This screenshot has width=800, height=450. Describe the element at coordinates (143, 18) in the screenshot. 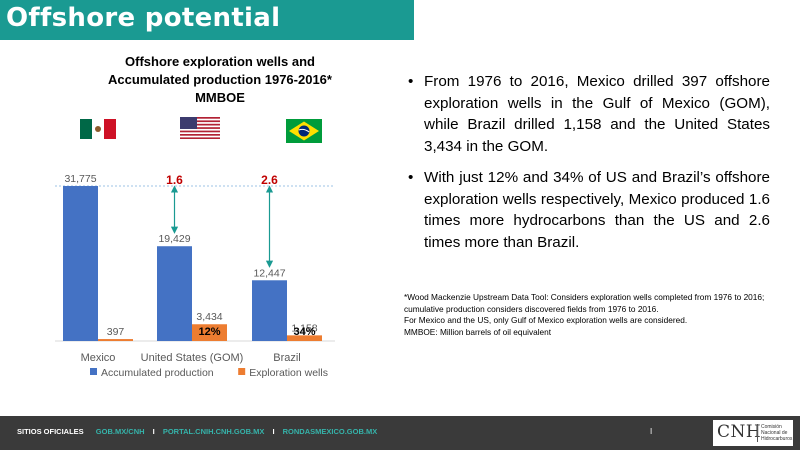

I see `page-title: Offshore potential` at that location.